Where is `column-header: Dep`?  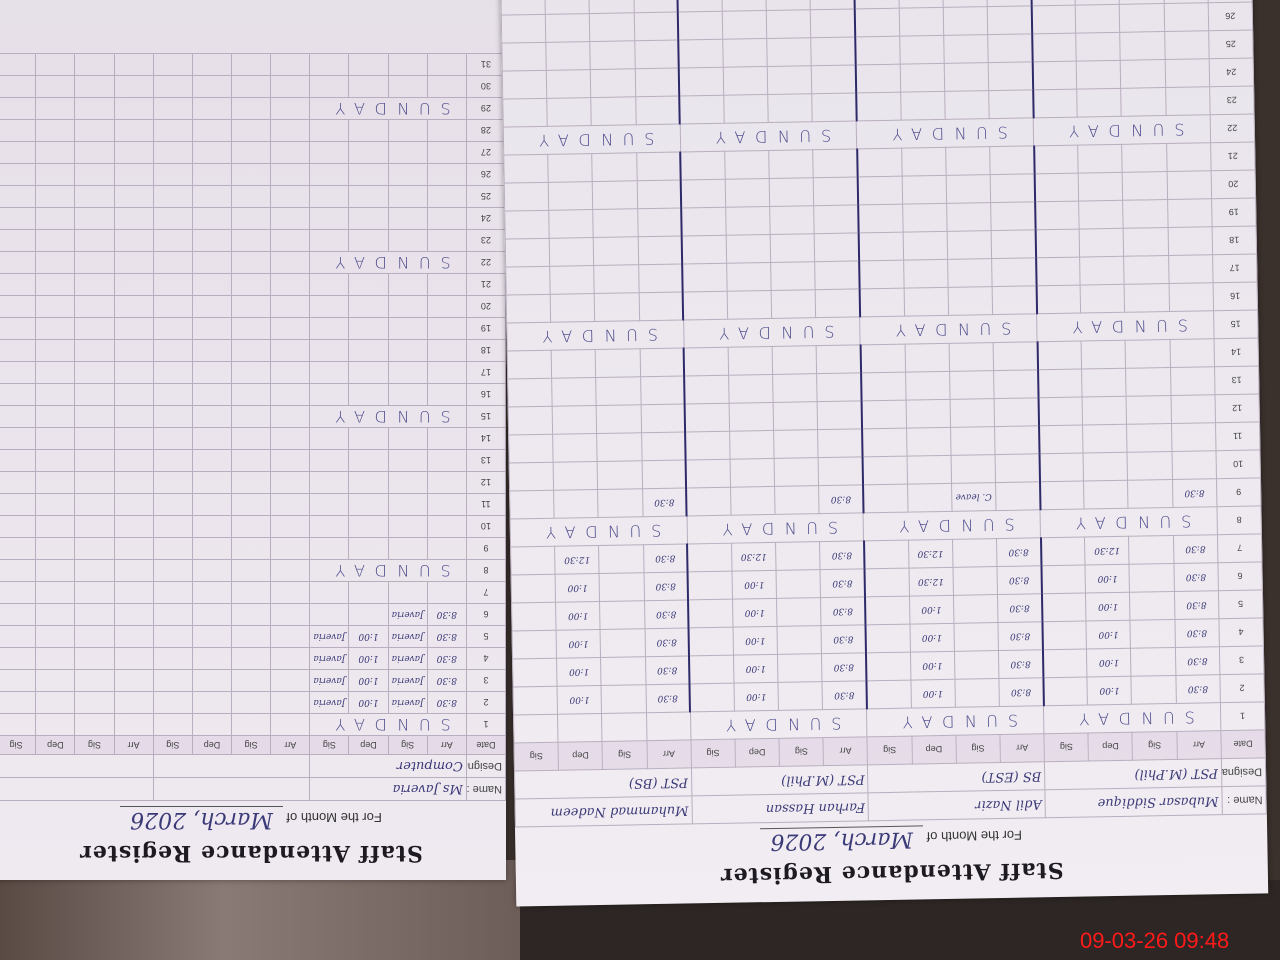 column-header: Dep is located at coordinates (212, 745).